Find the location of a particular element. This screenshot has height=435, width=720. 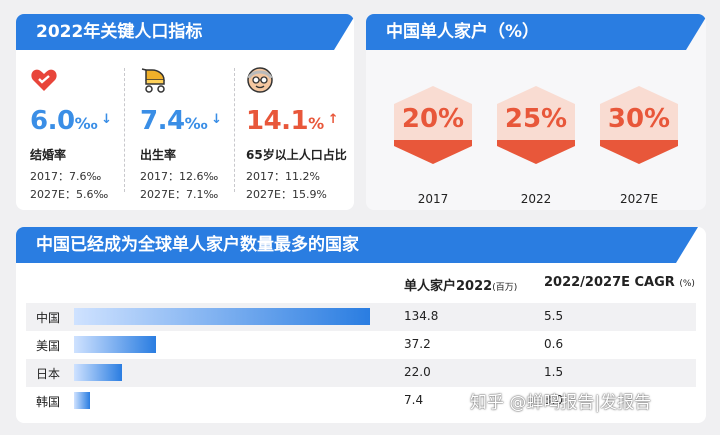

household-share-2027e: 30% 2027E is located at coordinates (639, 144).